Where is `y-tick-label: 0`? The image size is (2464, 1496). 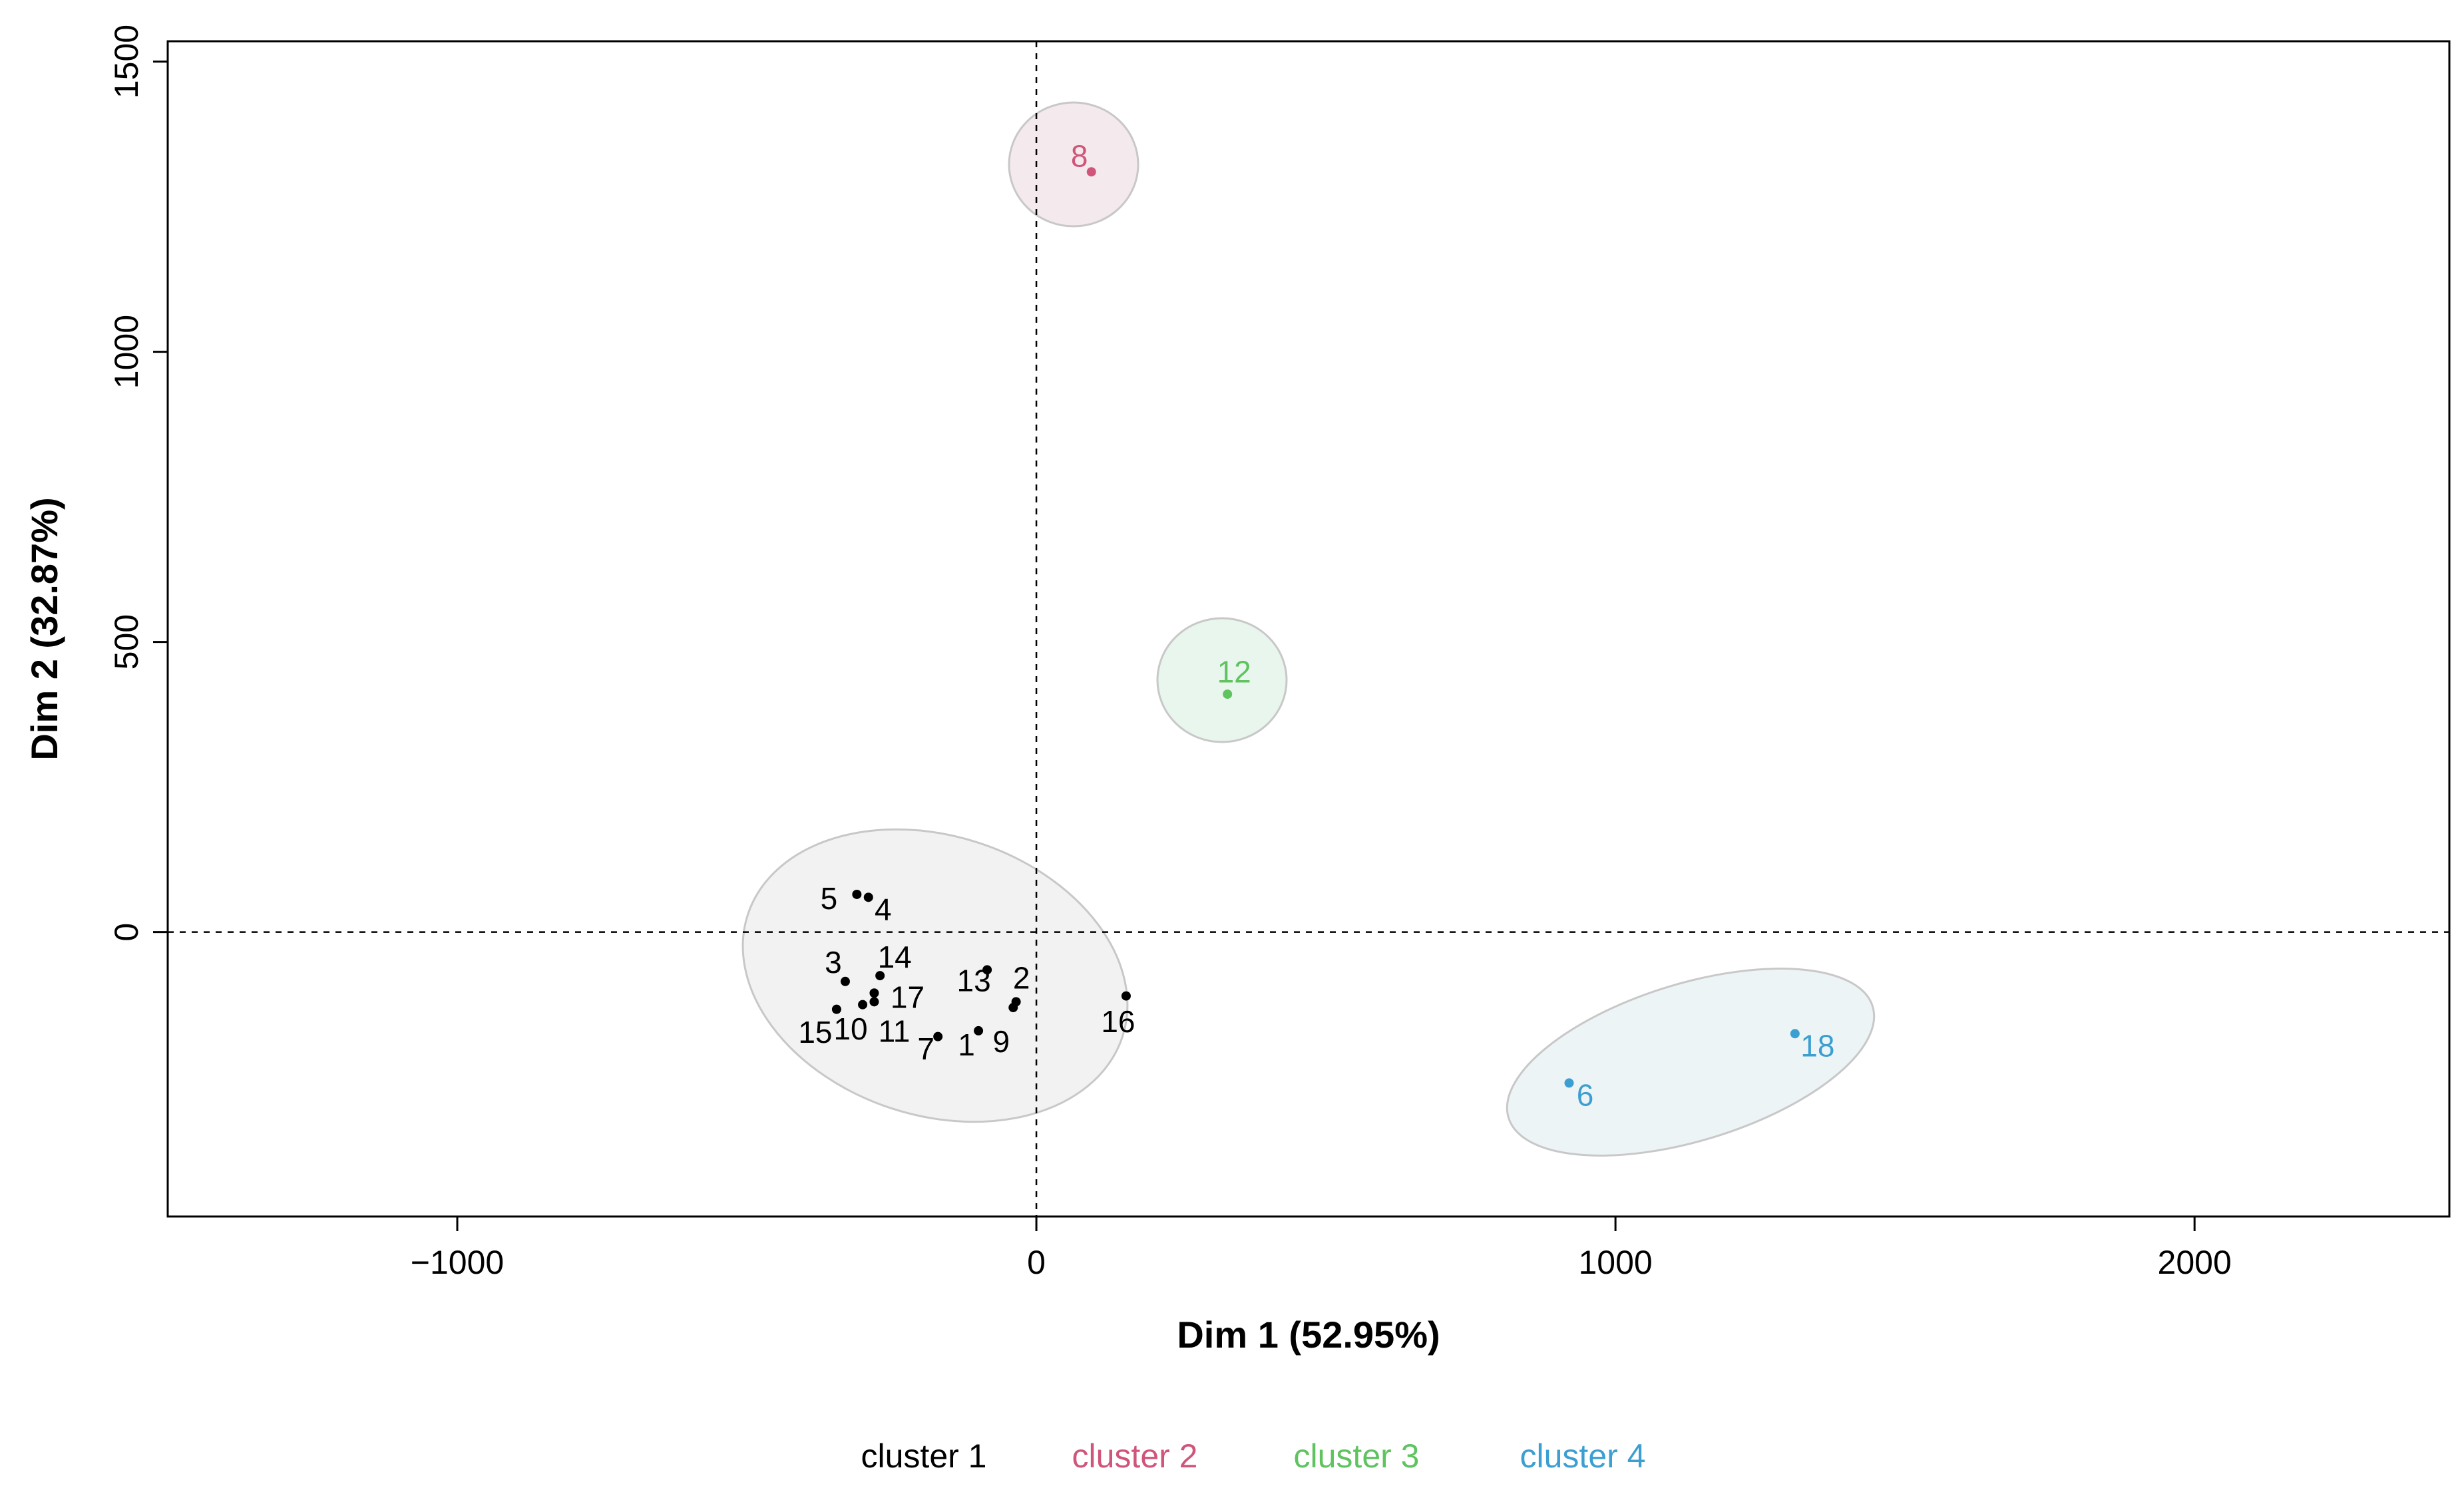
y-tick-label: 0 is located at coordinates (126, 932).